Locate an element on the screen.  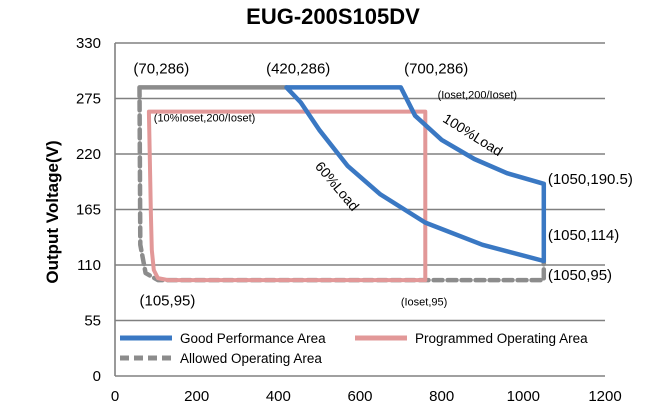
y-tick-label: 0 is located at coordinates (97, 376).